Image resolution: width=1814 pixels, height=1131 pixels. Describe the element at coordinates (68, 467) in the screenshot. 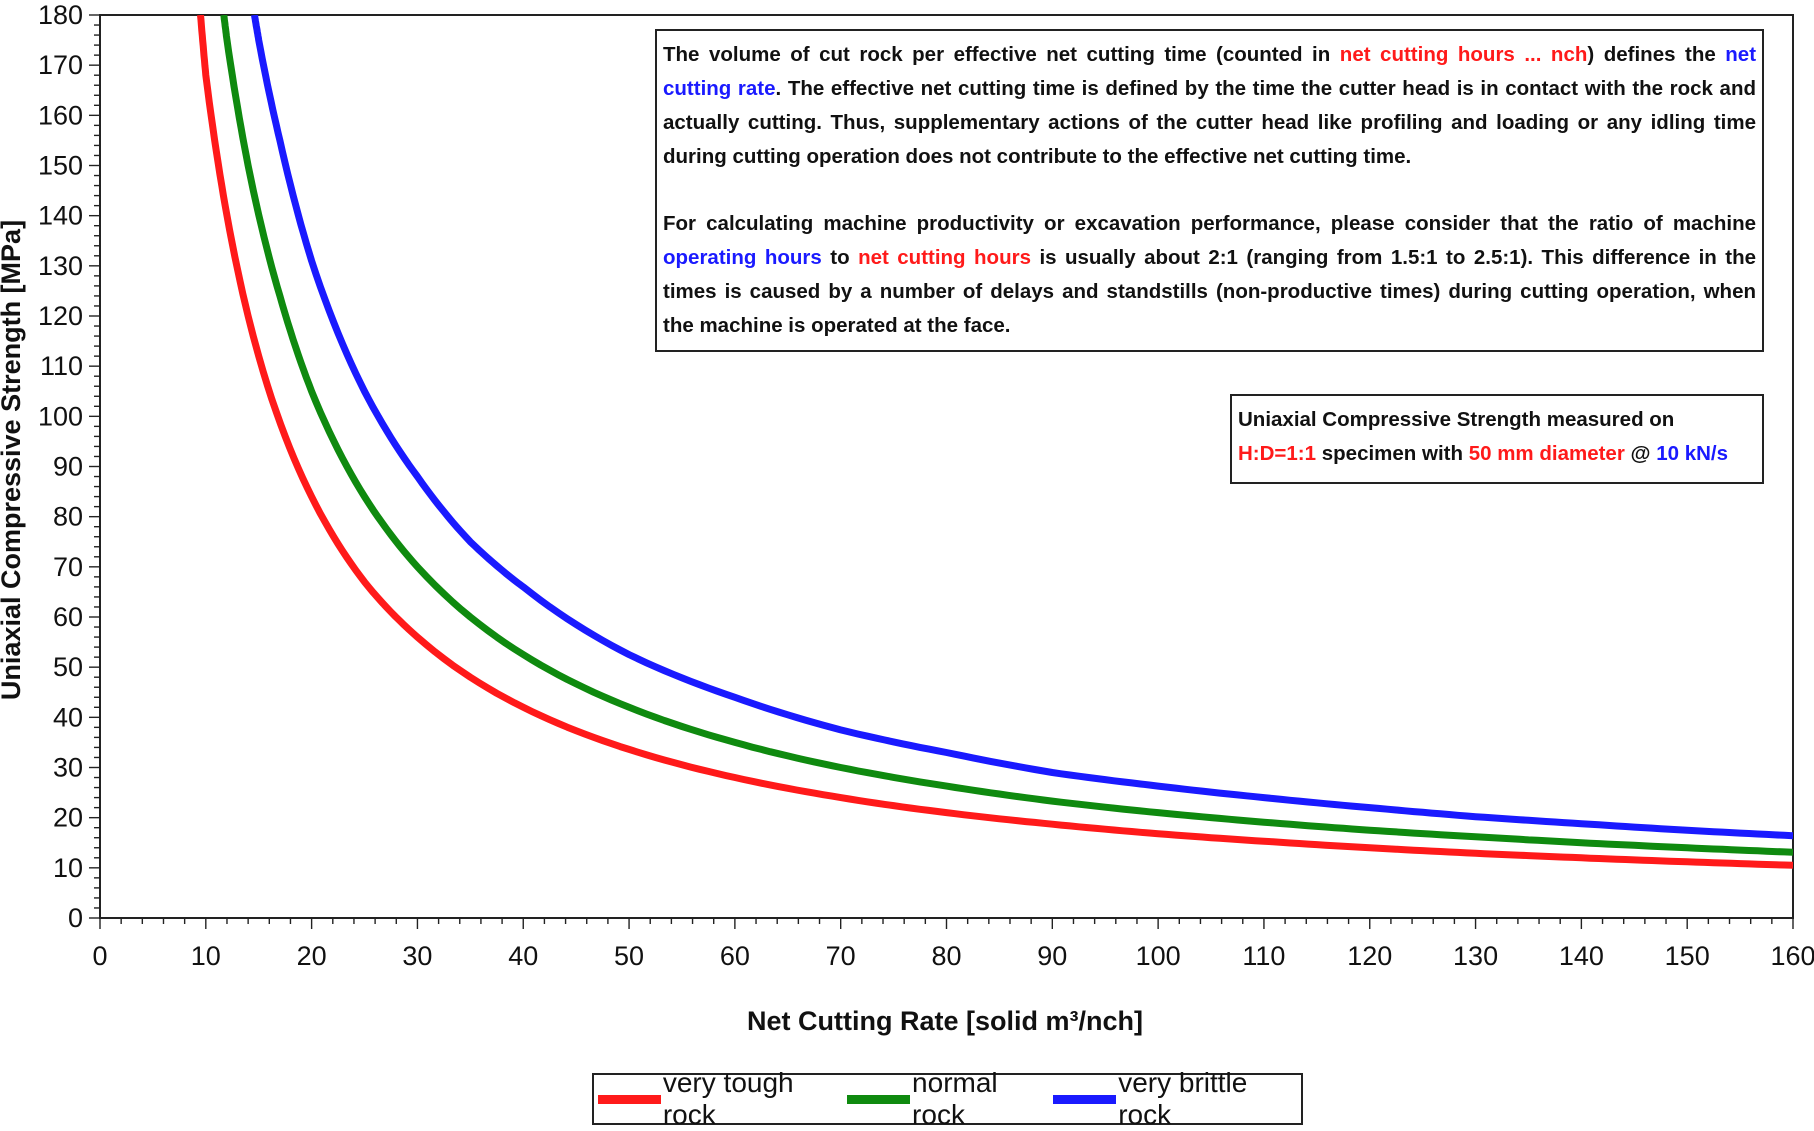

I see `y-tick-label: 90` at that location.